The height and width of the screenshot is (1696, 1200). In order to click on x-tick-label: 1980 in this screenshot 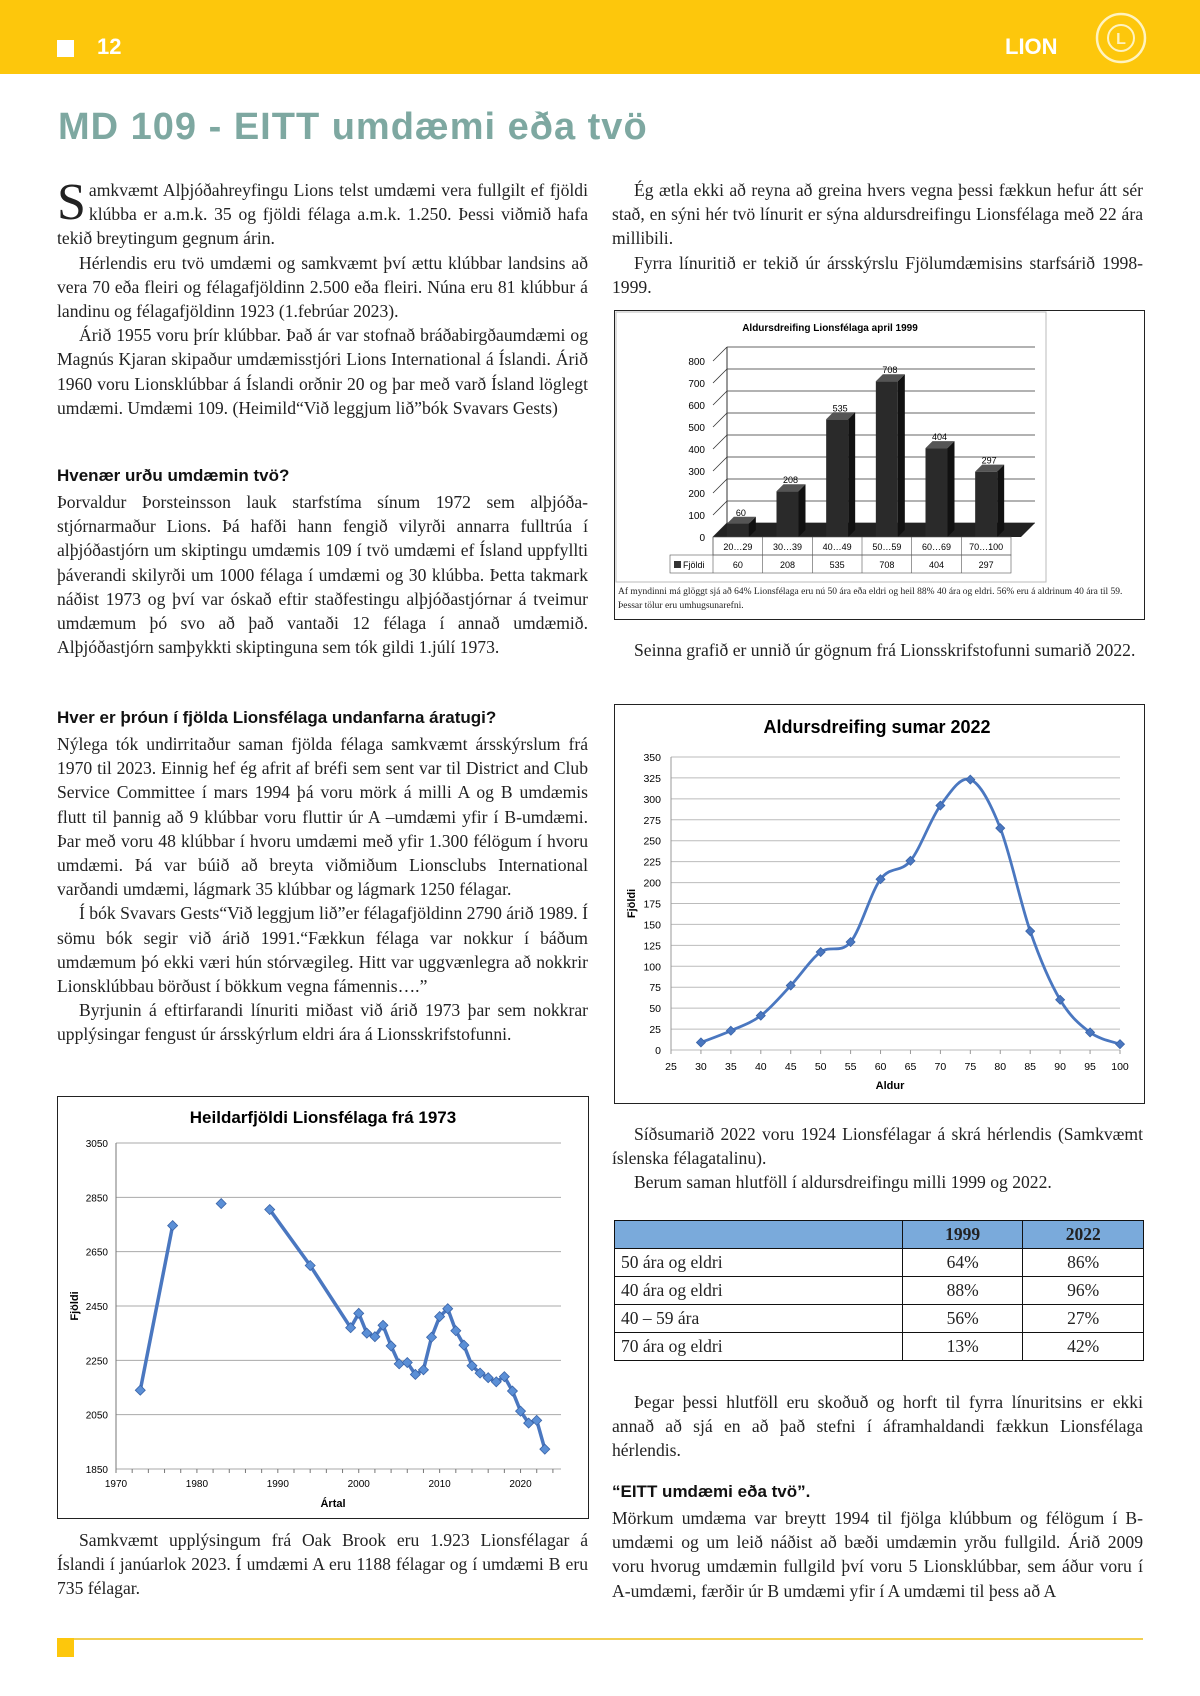, I will do `click(197, 1484)`.